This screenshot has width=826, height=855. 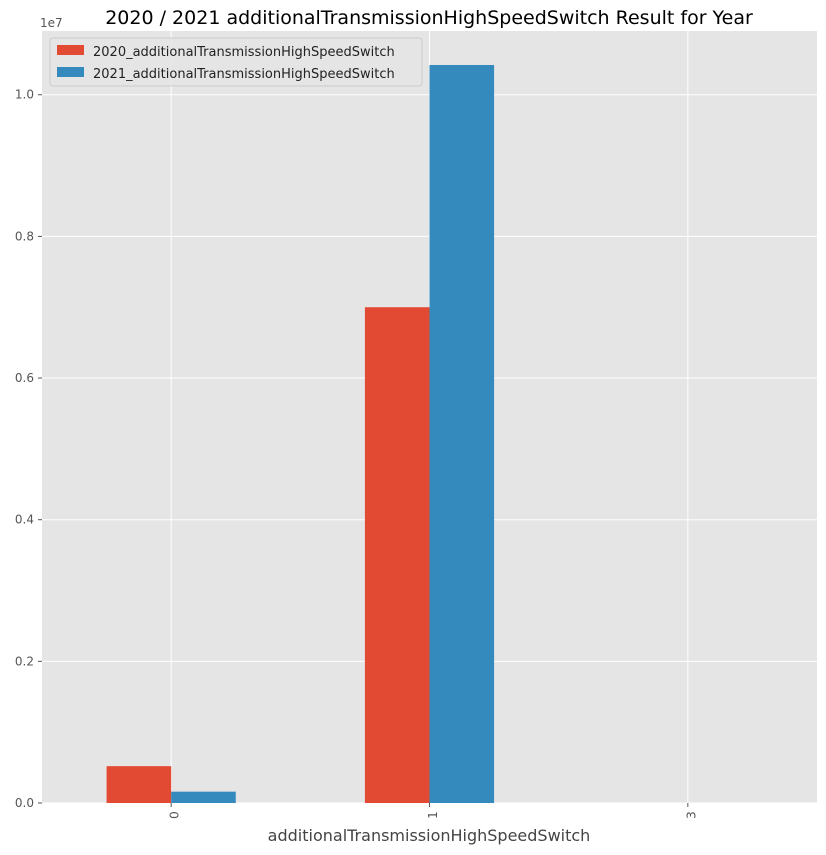 I want to click on x-tick-label: 0, so click(x=175, y=815).